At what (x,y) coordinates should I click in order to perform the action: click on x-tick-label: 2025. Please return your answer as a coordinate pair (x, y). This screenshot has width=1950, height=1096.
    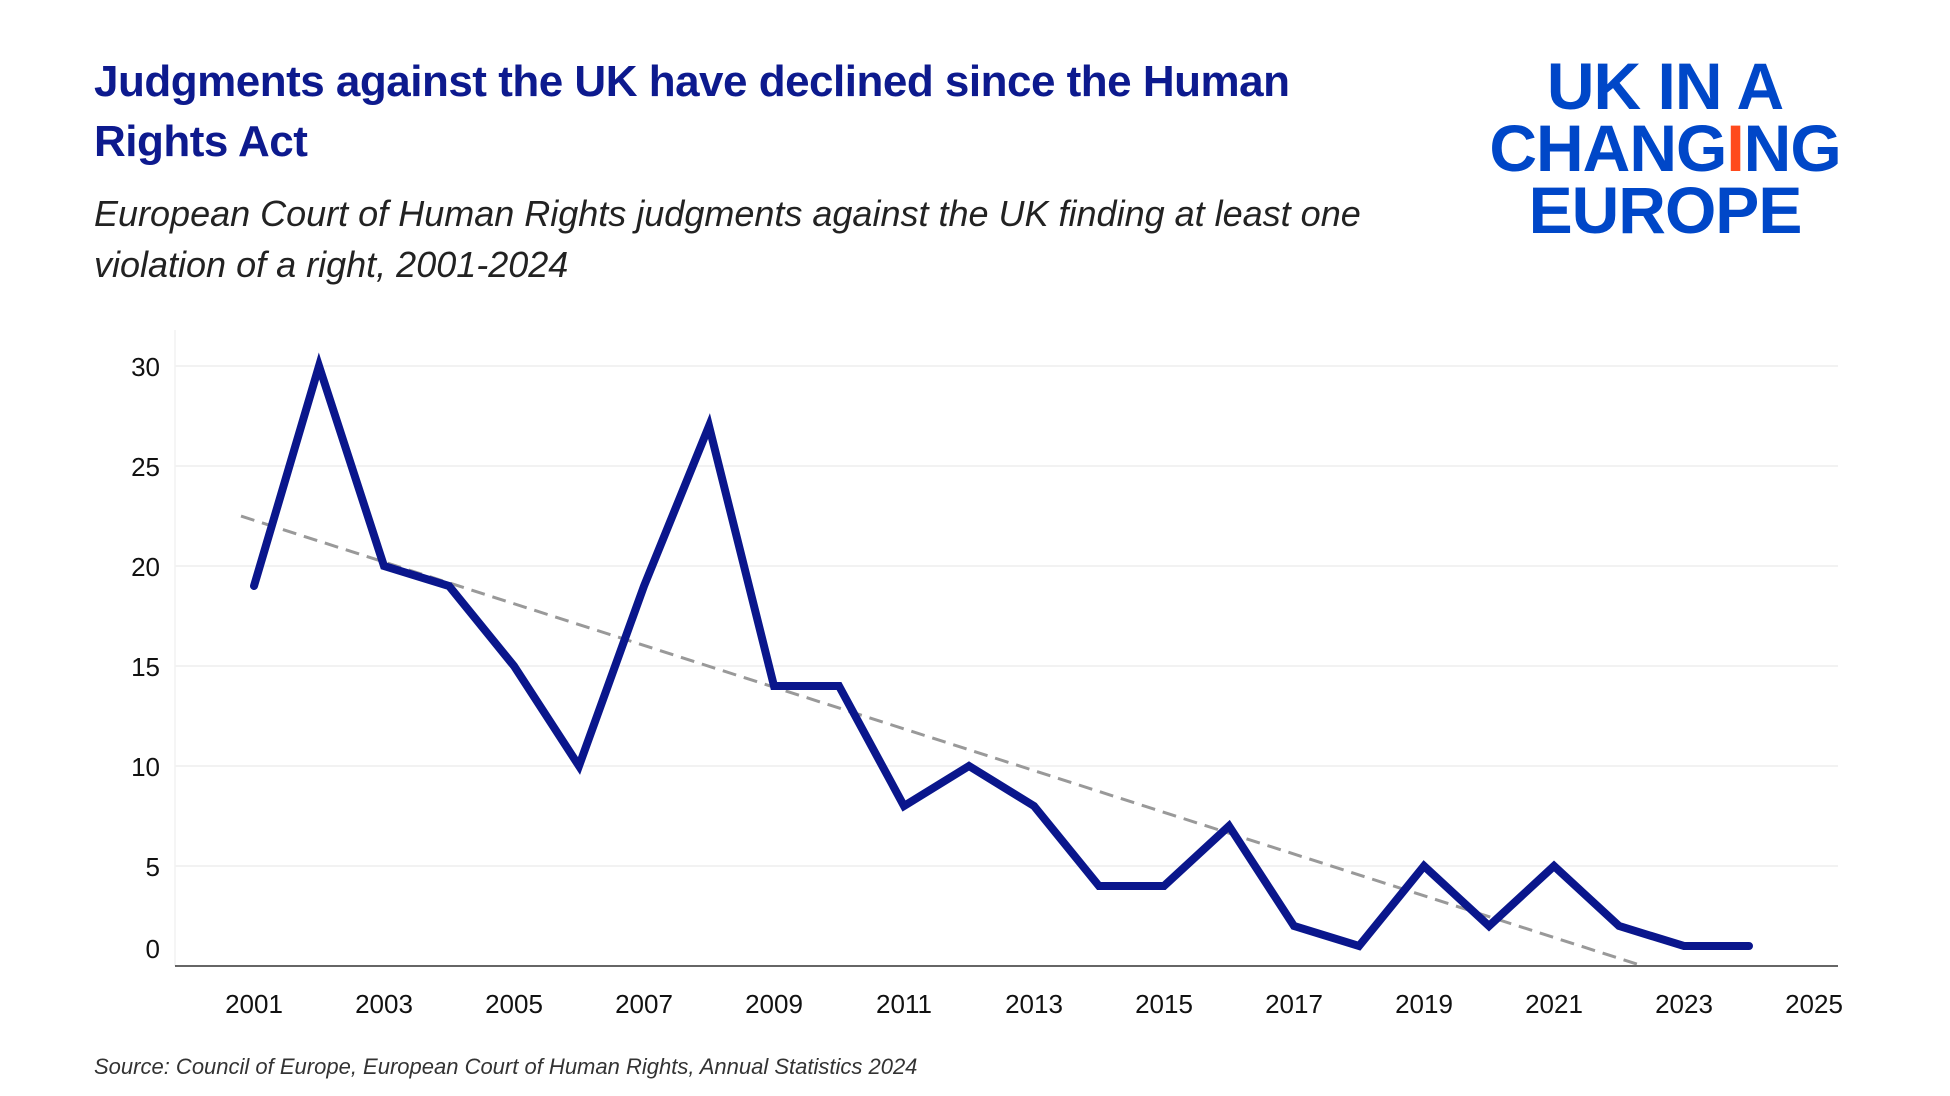
    Looking at the image, I should click on (1814, 1004).